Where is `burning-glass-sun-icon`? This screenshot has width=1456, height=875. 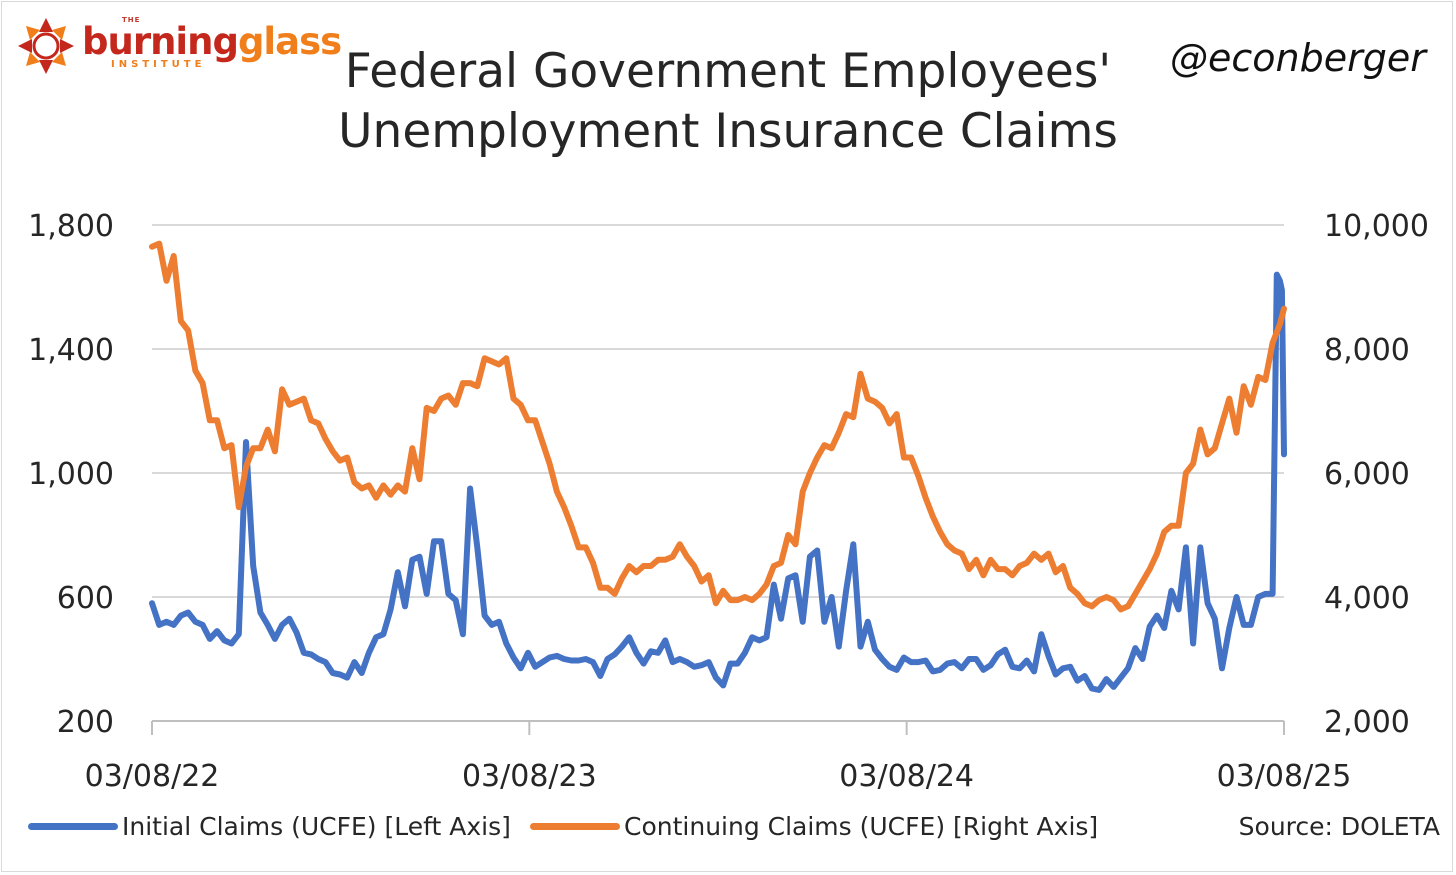 burning-glass-sun-icon is located at coordinates (46, 46).